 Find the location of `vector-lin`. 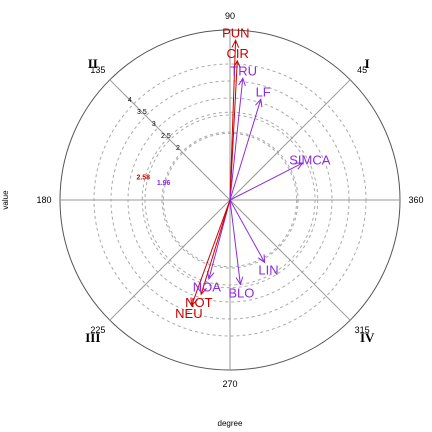

vector-lin is located at coordinates (247, 231).